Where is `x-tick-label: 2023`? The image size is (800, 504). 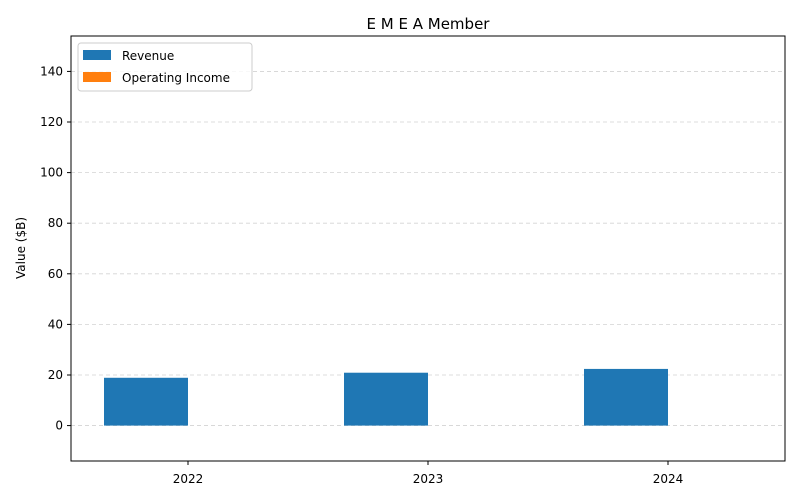 x-tick-label: 2023 is located at coordinates (428, 479).